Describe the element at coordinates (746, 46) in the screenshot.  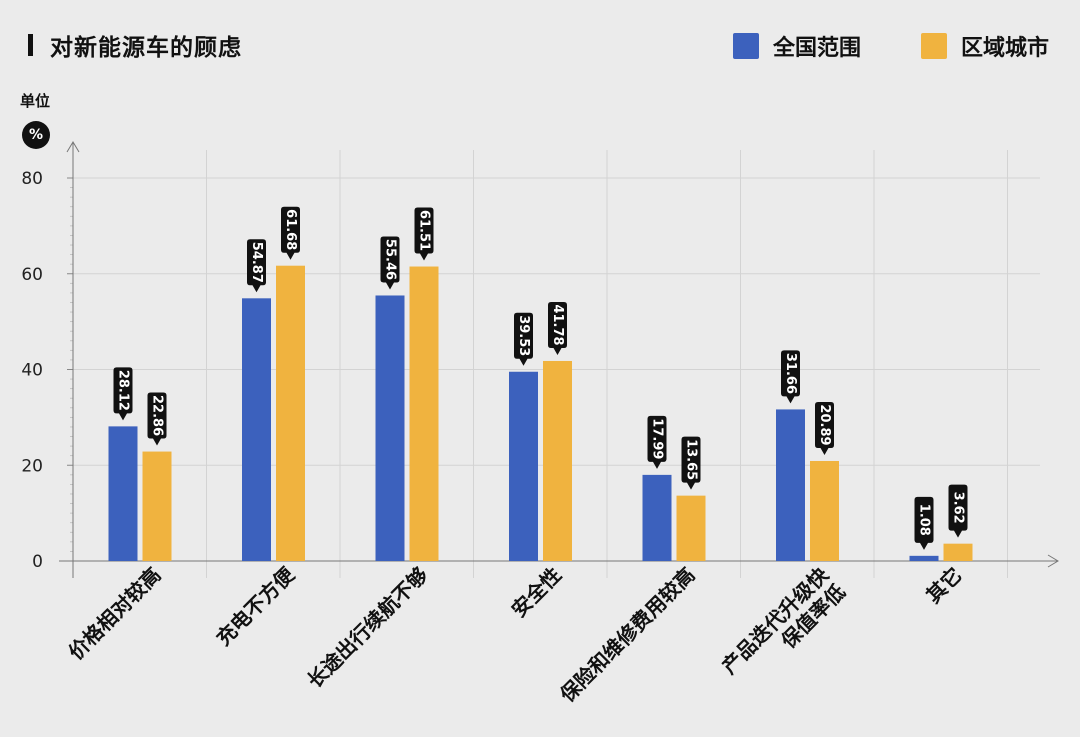
I see `legend-swatch-national` at that location.